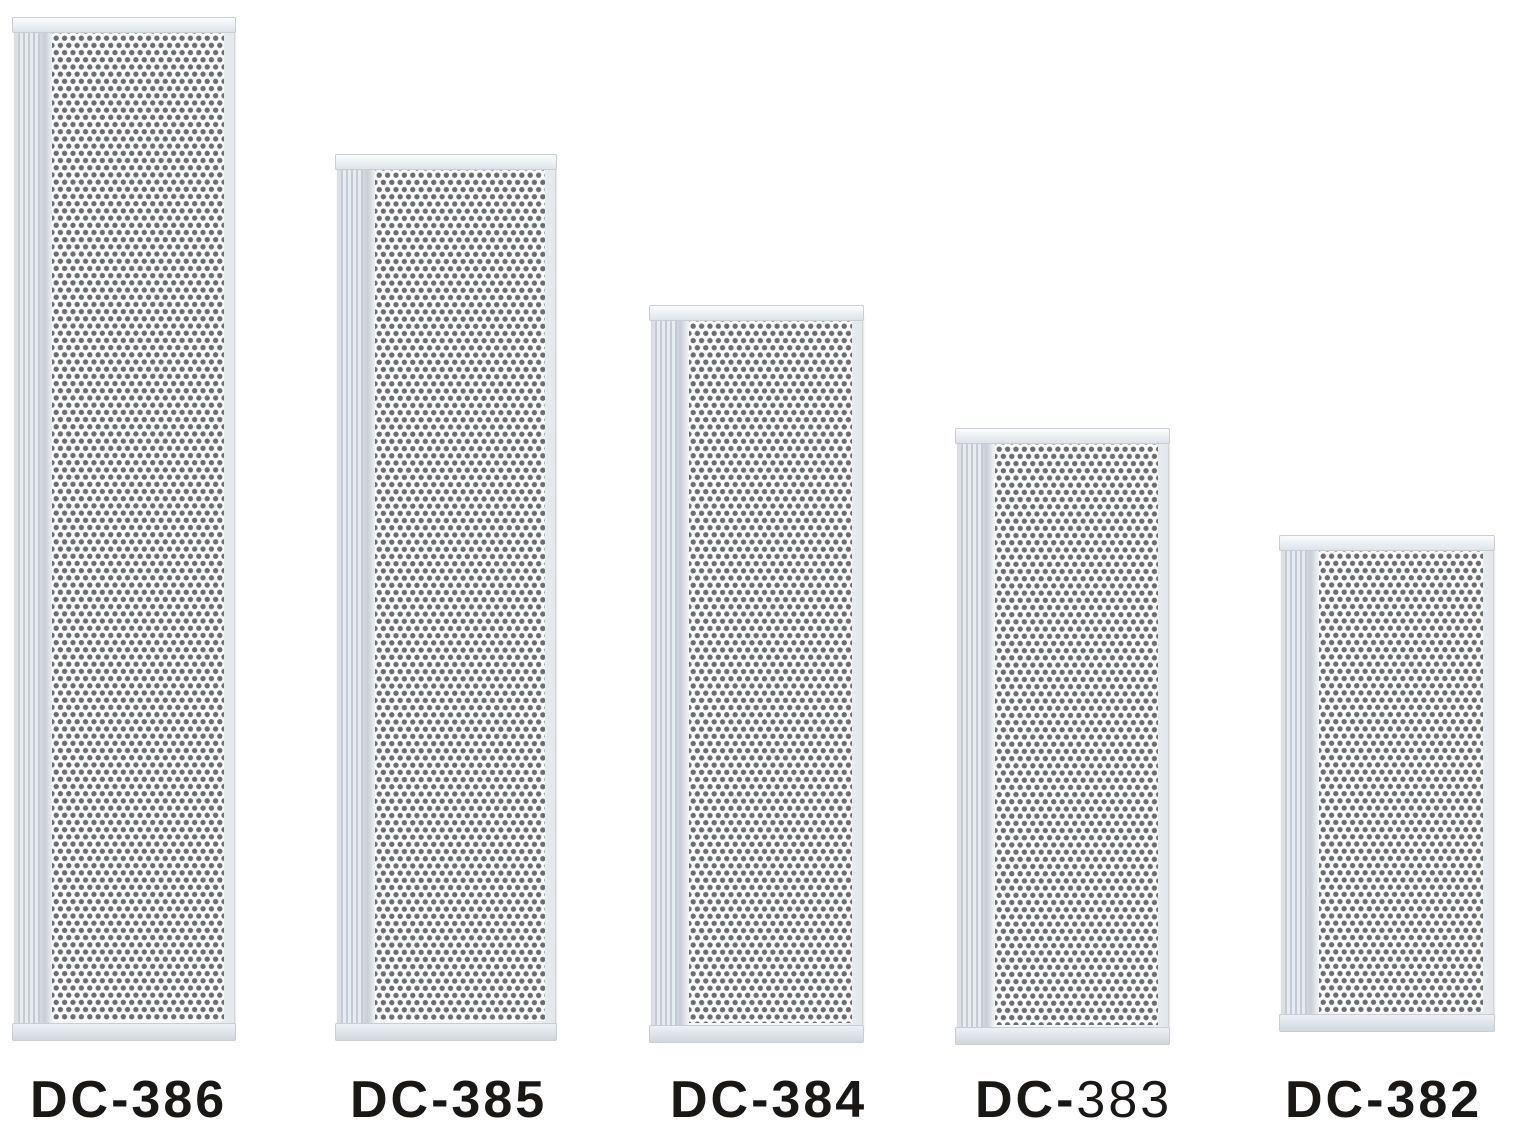 Image resolution: width=1532 pixels, height=1140 pixels. What do you see at coordinates (1434, 1100) in the screenshot?
I see `model-number: 382` at bounding box center [1434, 1100].